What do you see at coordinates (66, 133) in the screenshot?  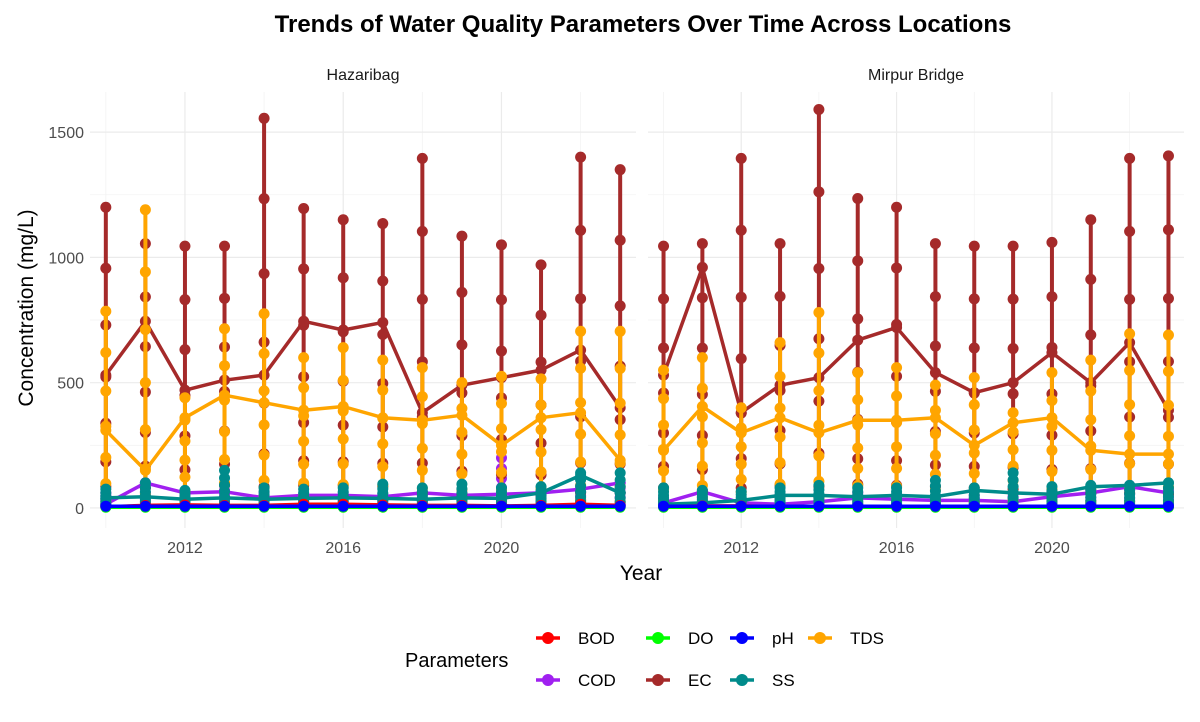 I see `y-tick-label: 1500` at bounding box center [66, 133].